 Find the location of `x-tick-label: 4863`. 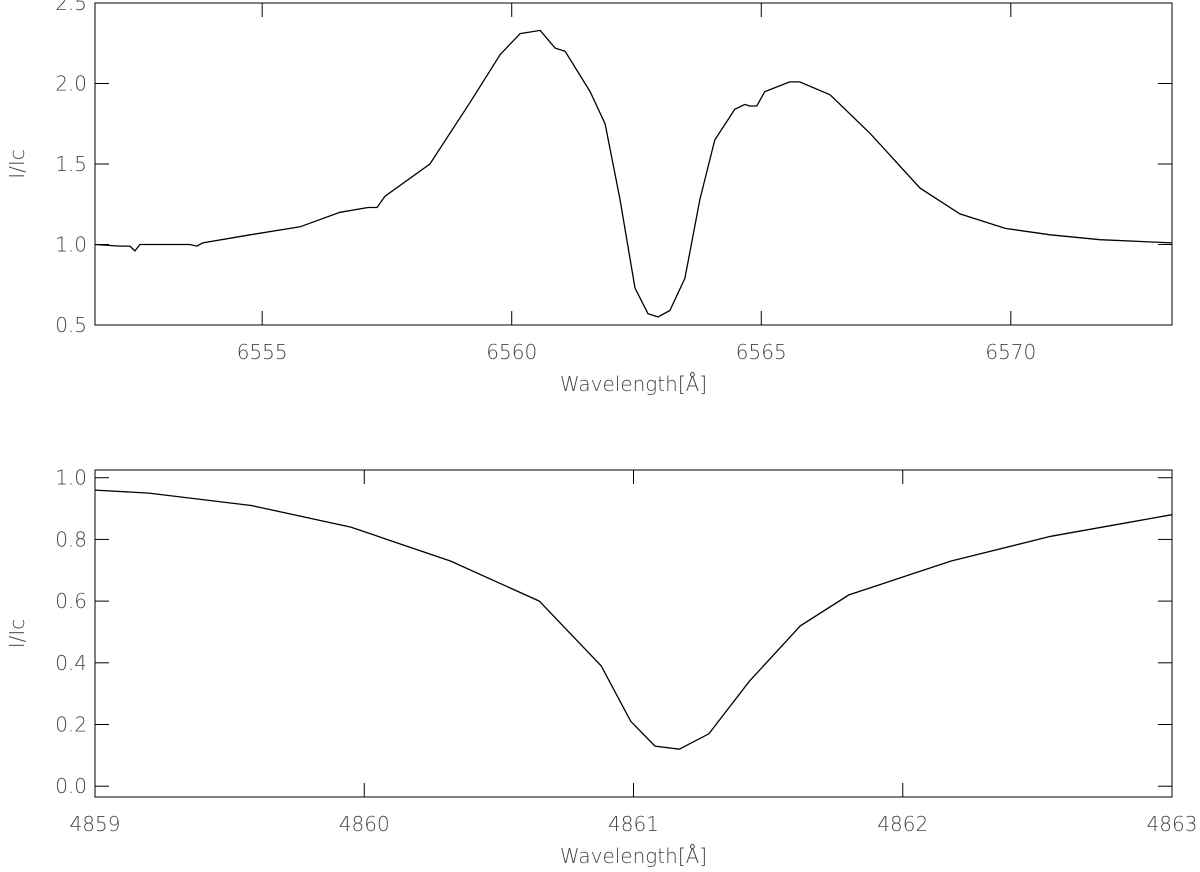

x-tick-label: 4863 is located at coordinates (1172, 824).